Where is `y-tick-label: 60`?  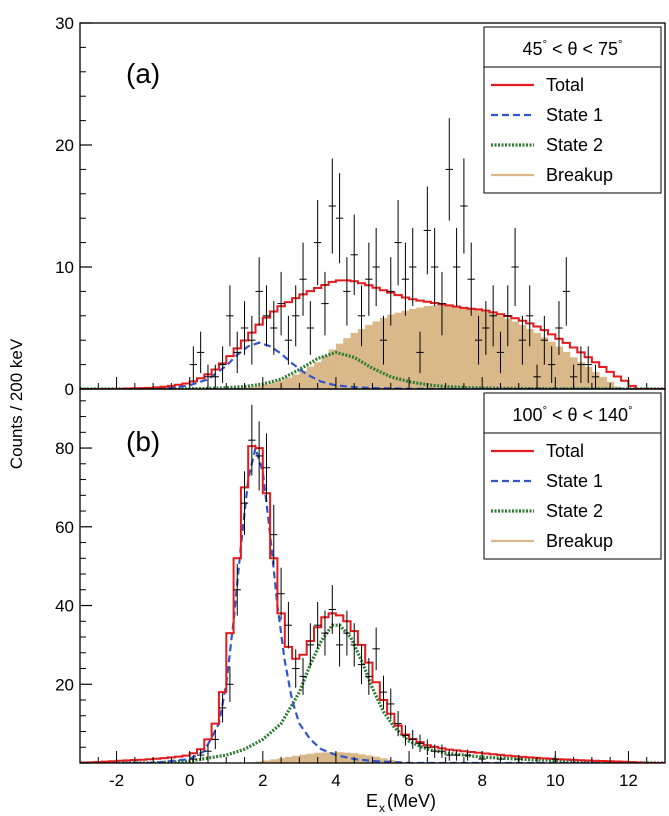
y-tick-label: 60 is located at coordinates (64, 527).